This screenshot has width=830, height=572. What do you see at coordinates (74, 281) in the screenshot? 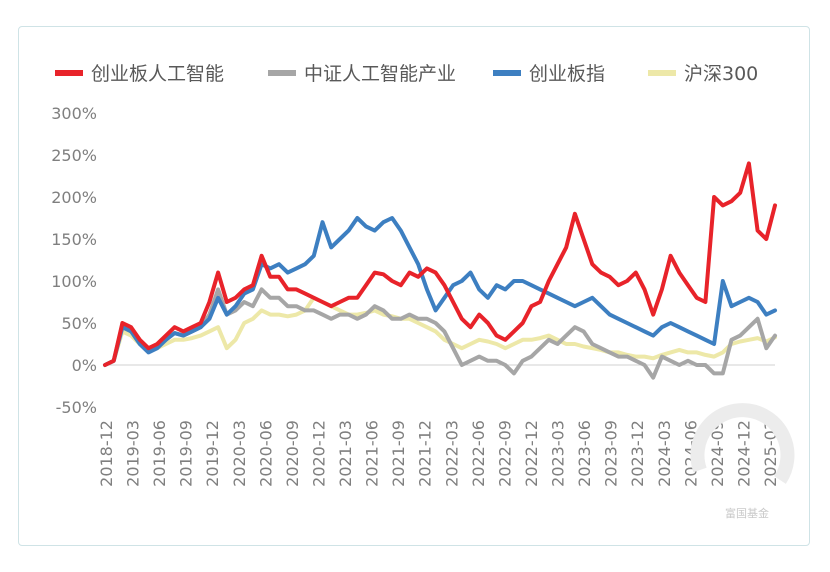
I see `y-tick-label: 100%` at bounding box center [74, 281].